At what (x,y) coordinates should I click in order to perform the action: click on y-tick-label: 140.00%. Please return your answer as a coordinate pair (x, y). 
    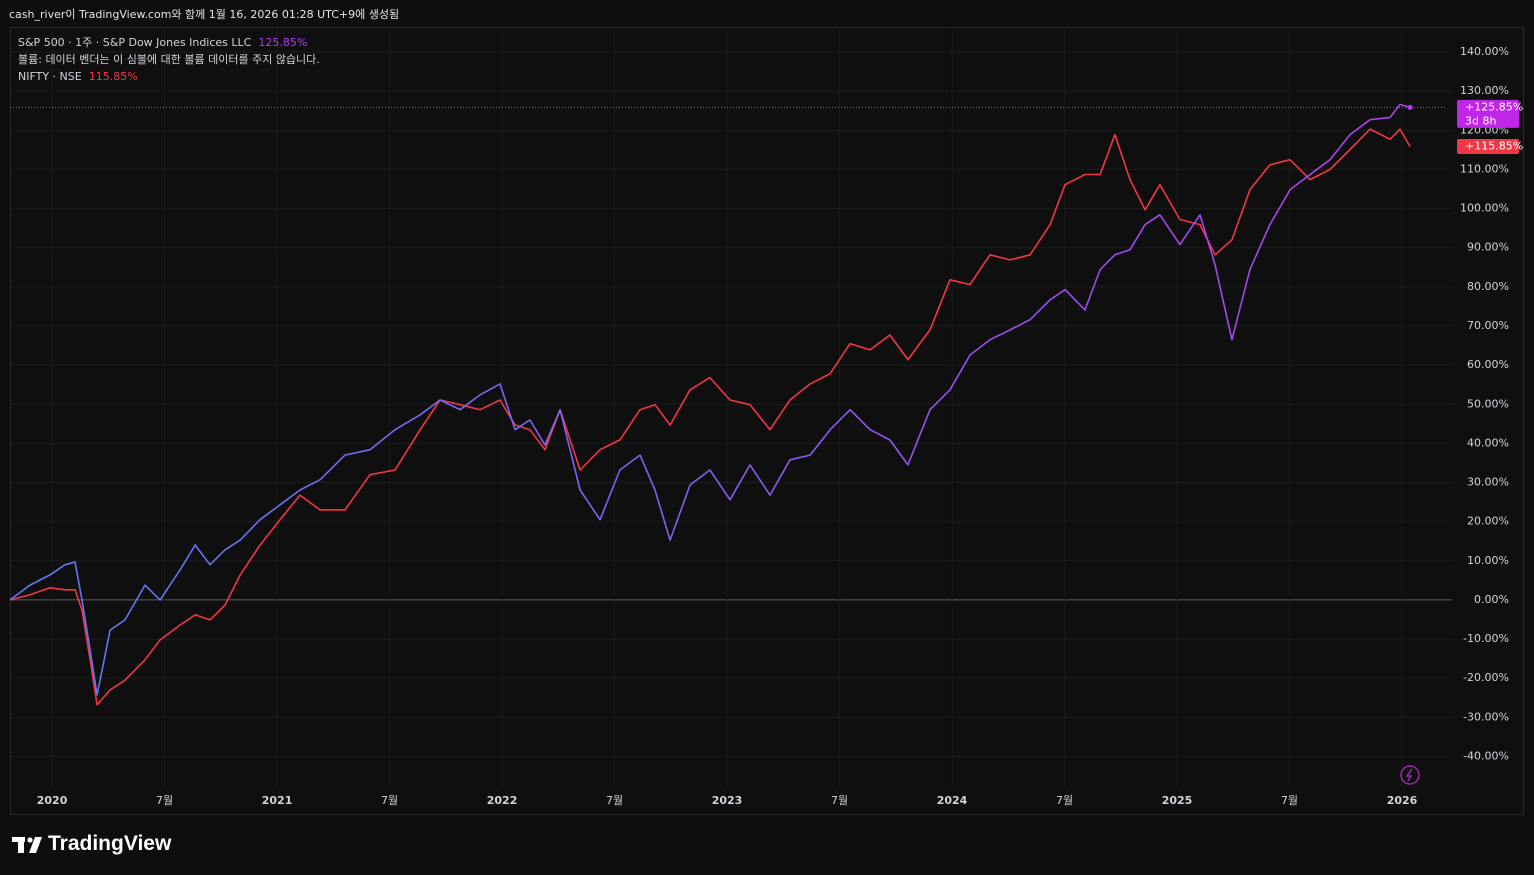
    Looking at the image, I should click on (1484, 51).